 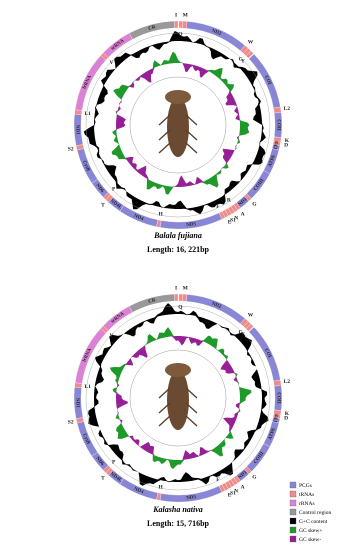 What do you see at coordinates (310, 540) in the screenshot?
I see `legend-label: GC skew-` at bounding box center [310, 540].